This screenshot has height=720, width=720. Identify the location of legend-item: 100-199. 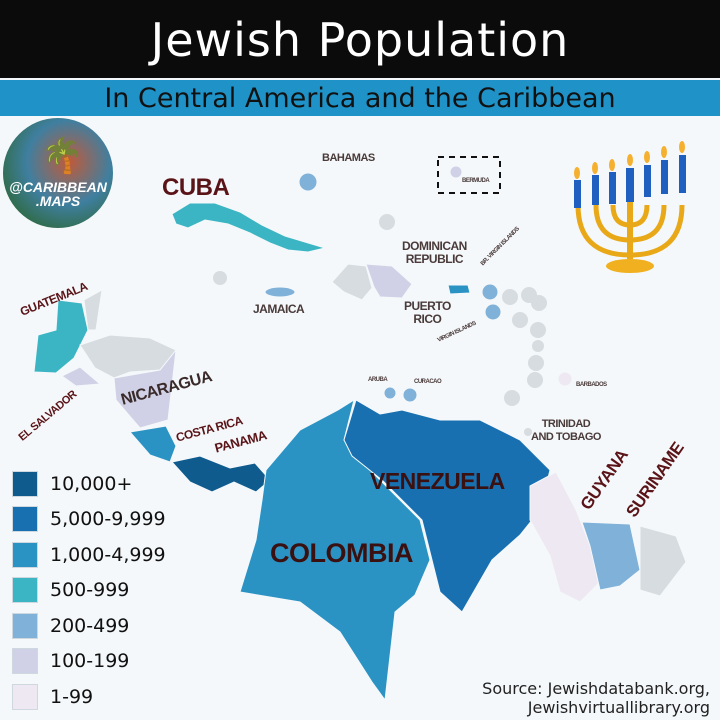
(89, 662).